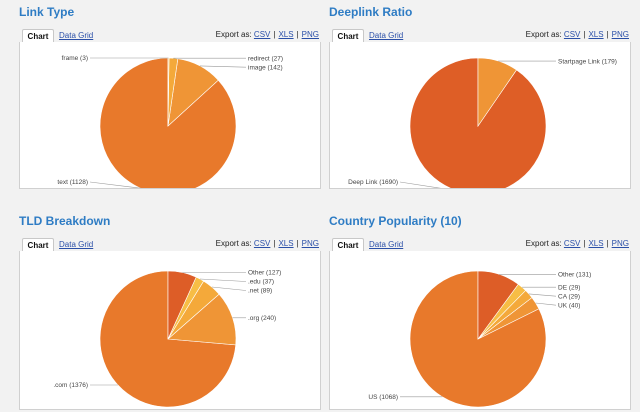  Describe the element at coordinates (70, 385) in the screenshot. I see `pie-label-com: .com (1376)` at that location.